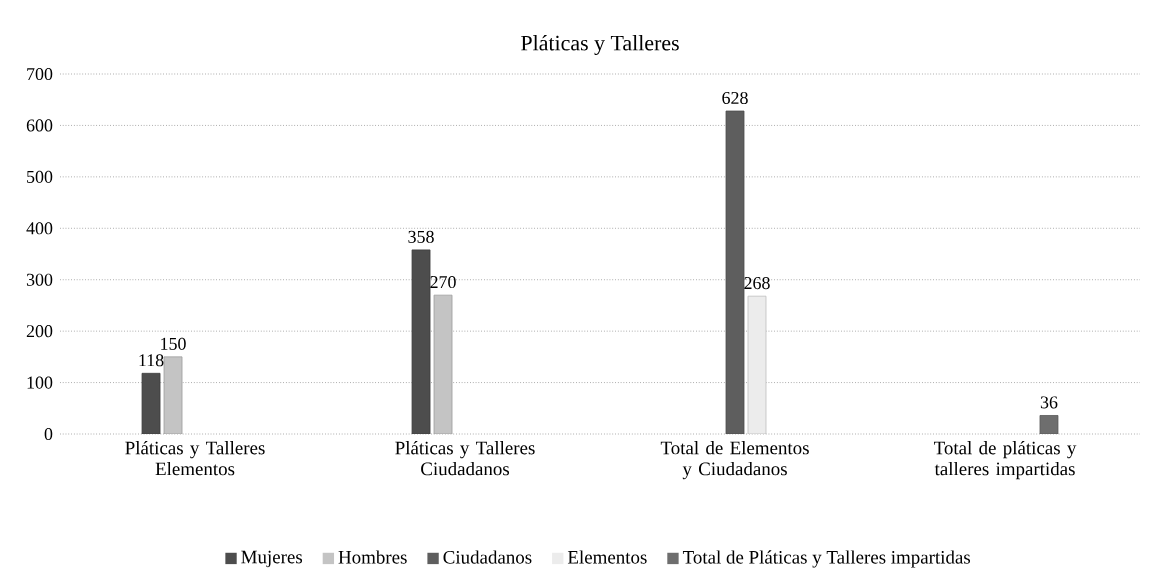  What do you see at coordinates (40, 176) in the screenshot?
I see `y-tick-label: 500` at bounding box center [40, 176].